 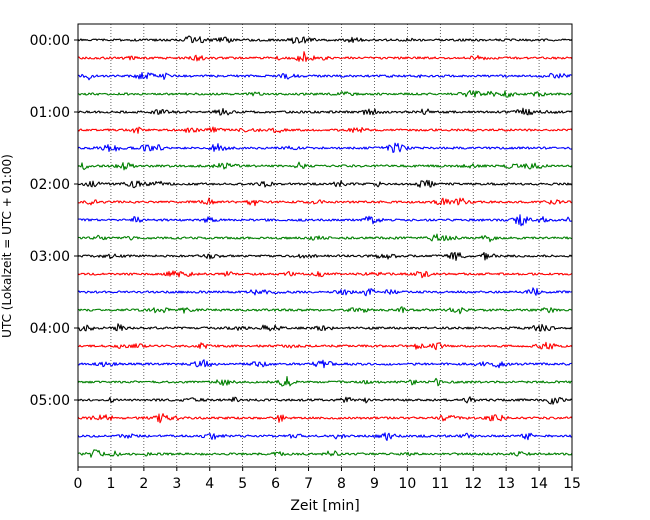 What do you see at coordinates (50, 113) in the screenshot?
I see `y-tick-label: 01:00` at bounding box center [50, 113].